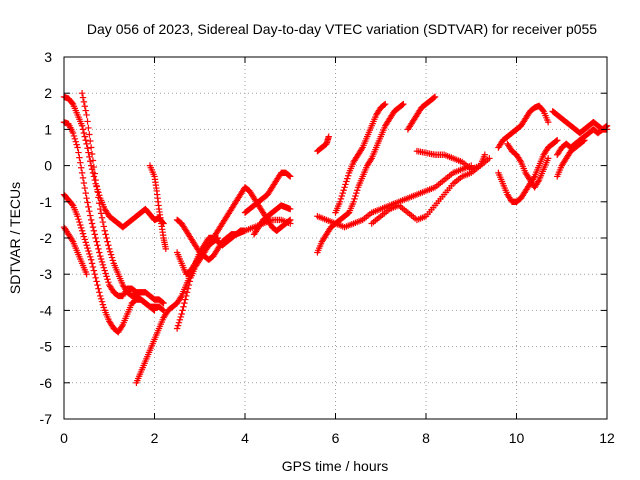 This screenshot has height=480, width=640. Describe the element at coordinates (335, 466) in the screenshot. I see `x-axis-label: GPS time / hours` at that location.